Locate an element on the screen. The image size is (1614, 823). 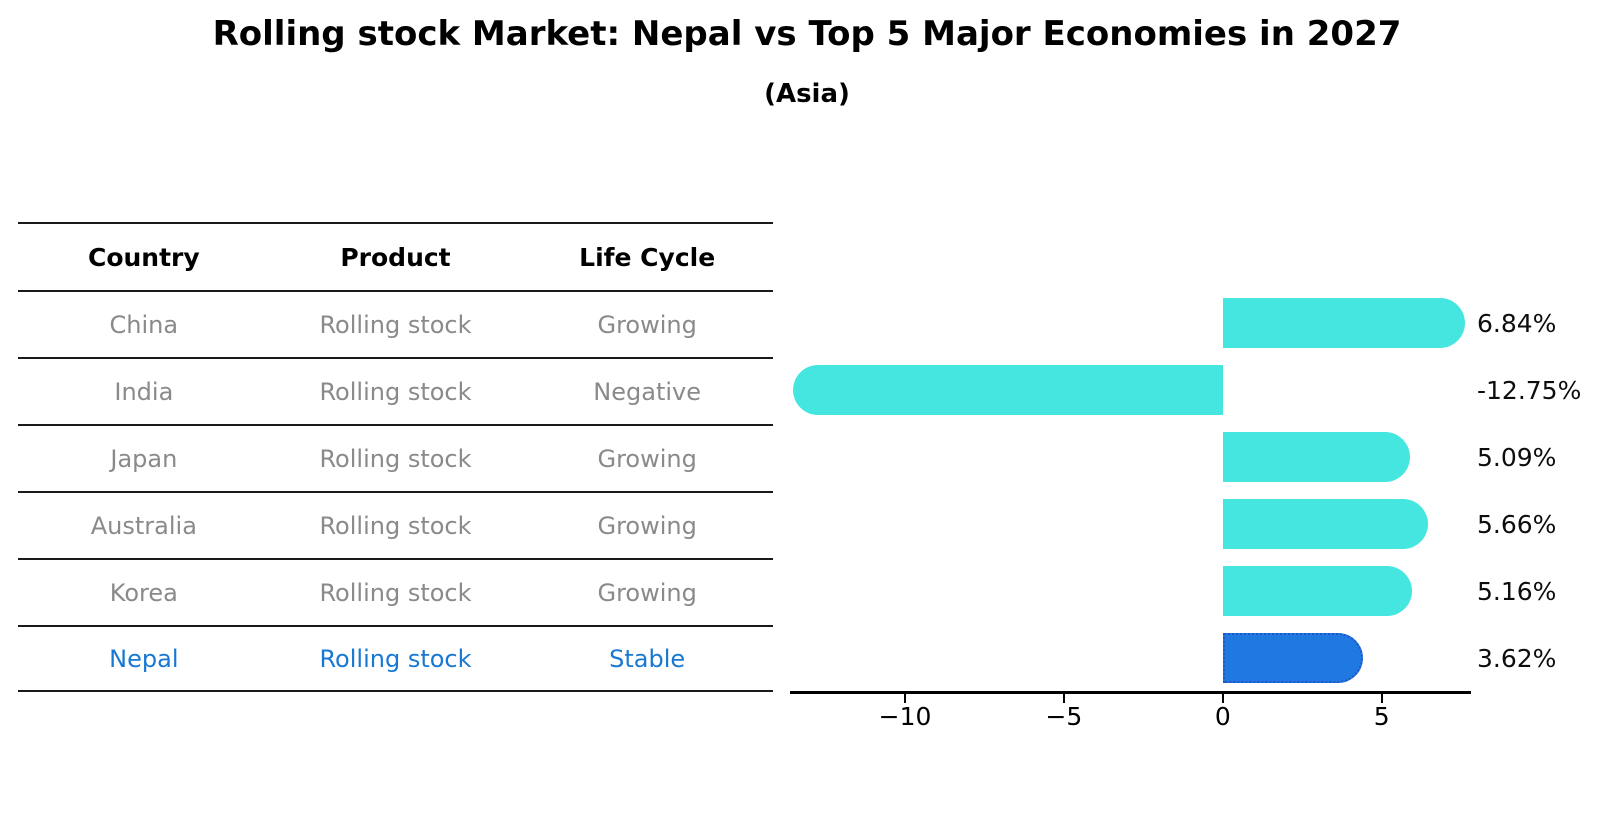
value-label: 5.66% is located at coordinates (1517, 524).